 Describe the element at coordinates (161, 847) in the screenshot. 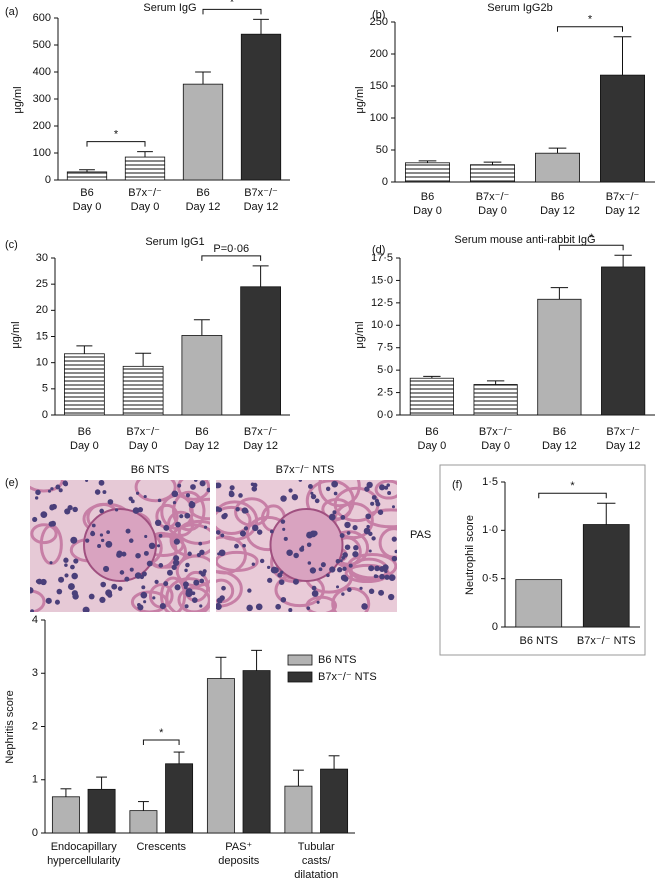

I see `x-tick-label: Crescents` at that location.